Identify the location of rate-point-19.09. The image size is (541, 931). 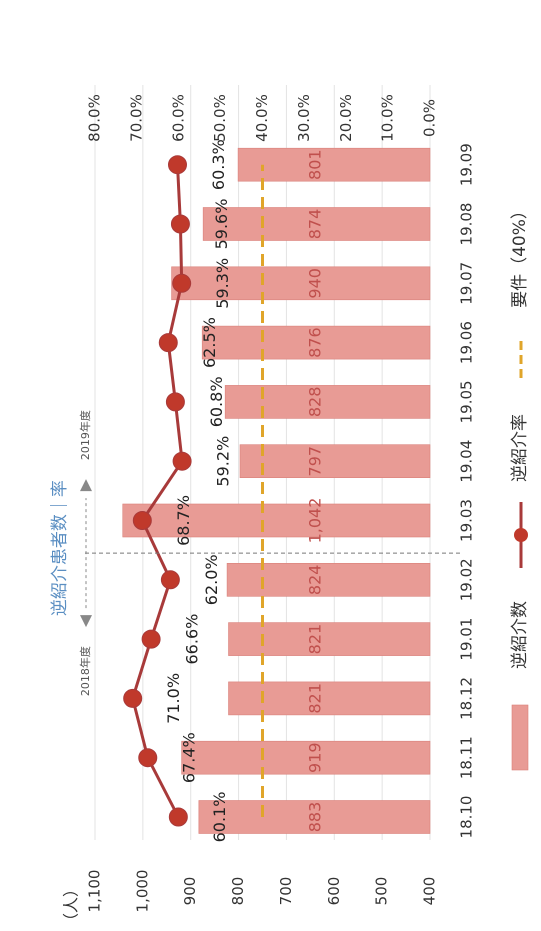
(177, 165).